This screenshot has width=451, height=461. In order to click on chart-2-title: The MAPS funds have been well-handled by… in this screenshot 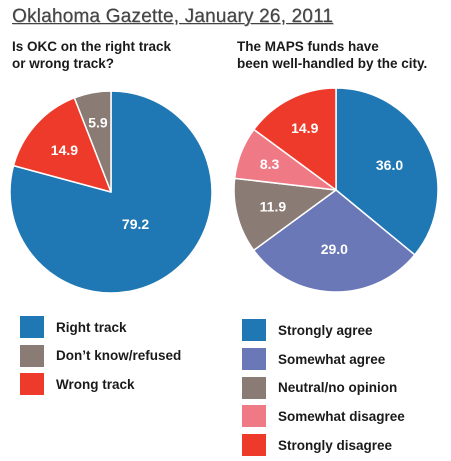, I will do `click(332, 55)`.